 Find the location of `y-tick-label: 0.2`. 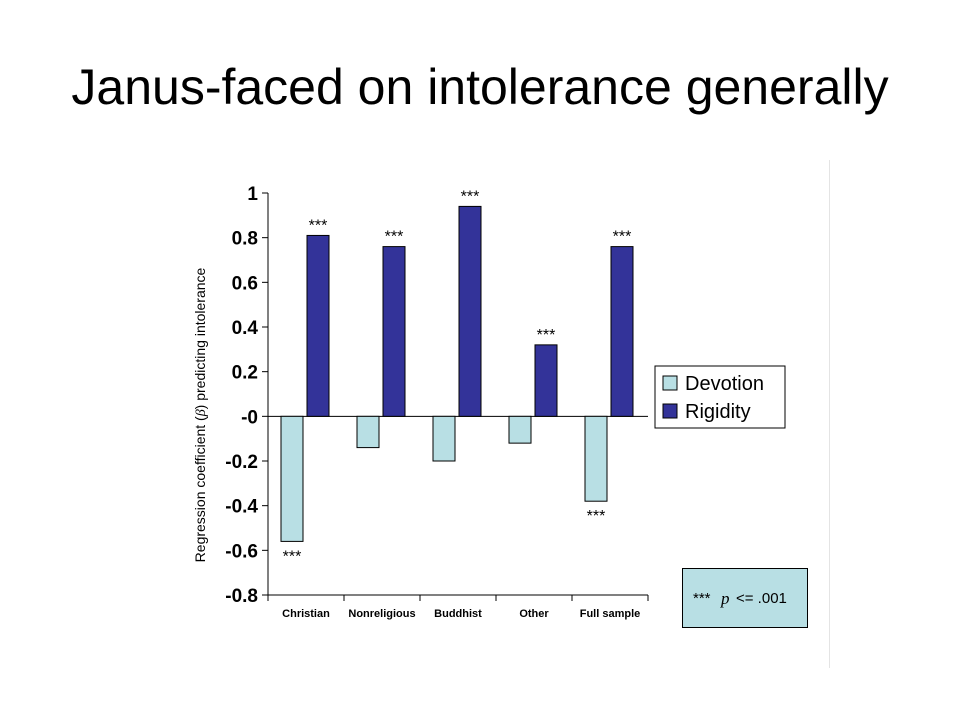

y-tick-label: 0.2 is located at coordinates (245, 373).